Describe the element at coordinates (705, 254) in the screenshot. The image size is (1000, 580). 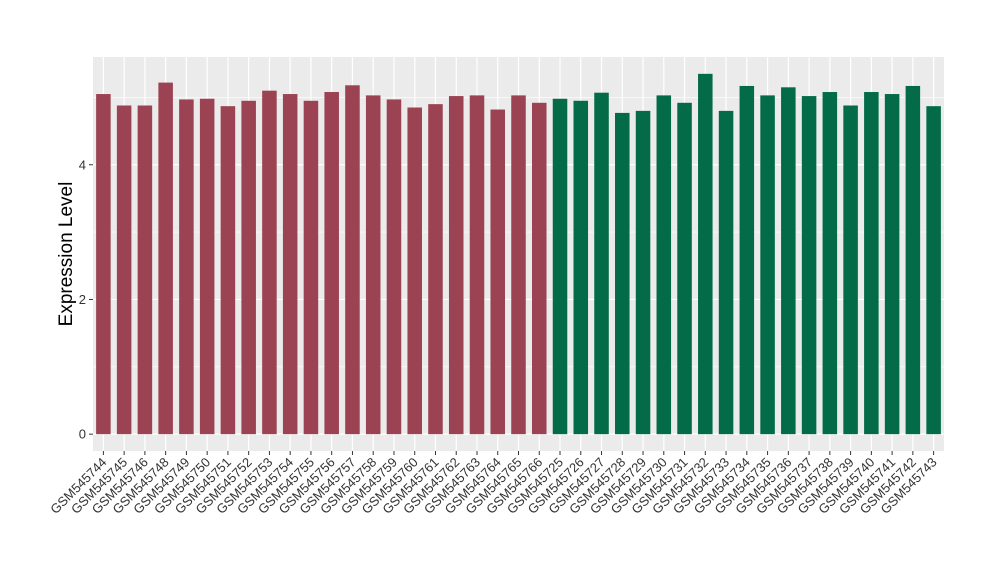
I see `bar-gsm545732` at that location.